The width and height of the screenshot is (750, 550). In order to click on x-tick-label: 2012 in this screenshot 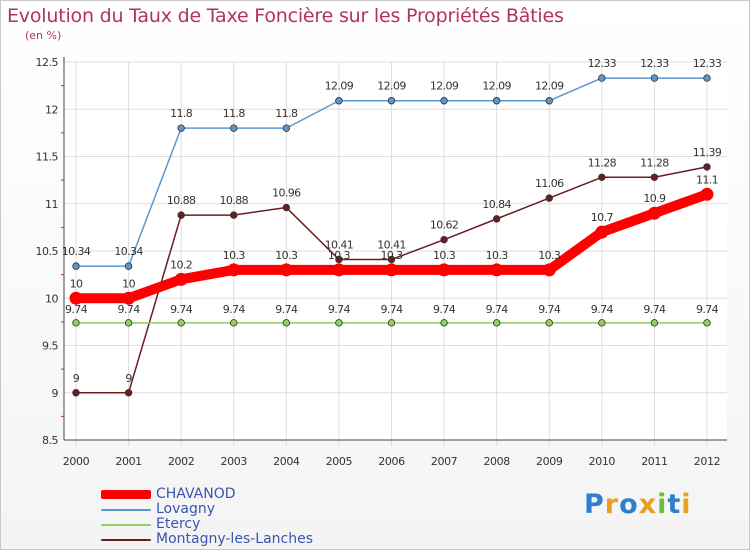, I will do `click(707, 461)`.